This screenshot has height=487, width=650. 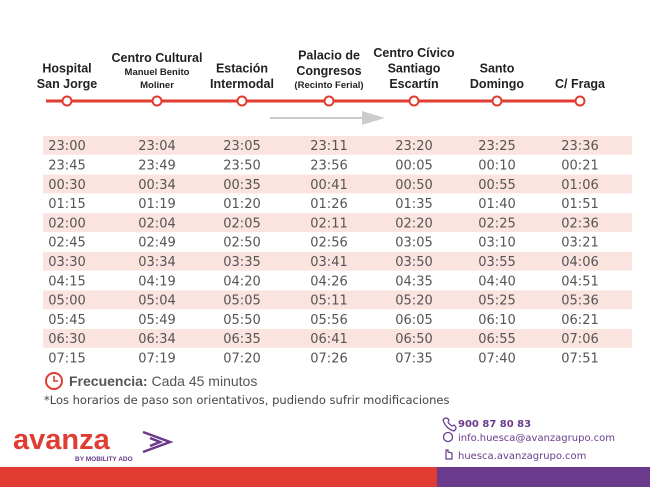 What do you see at coordinates (580, 84) in the screenshot?
I see `stop-label: C/ Fraga` at bounding box center [580, 84].